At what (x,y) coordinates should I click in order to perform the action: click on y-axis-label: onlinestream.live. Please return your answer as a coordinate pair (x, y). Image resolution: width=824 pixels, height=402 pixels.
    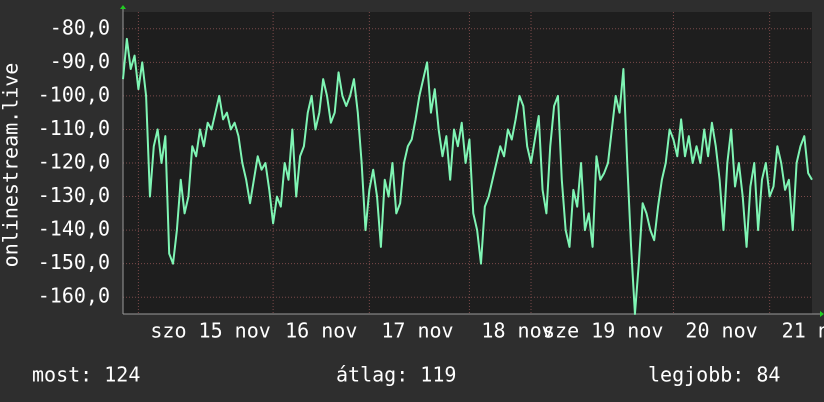
    Looking at the image, I should click on (11, 165).